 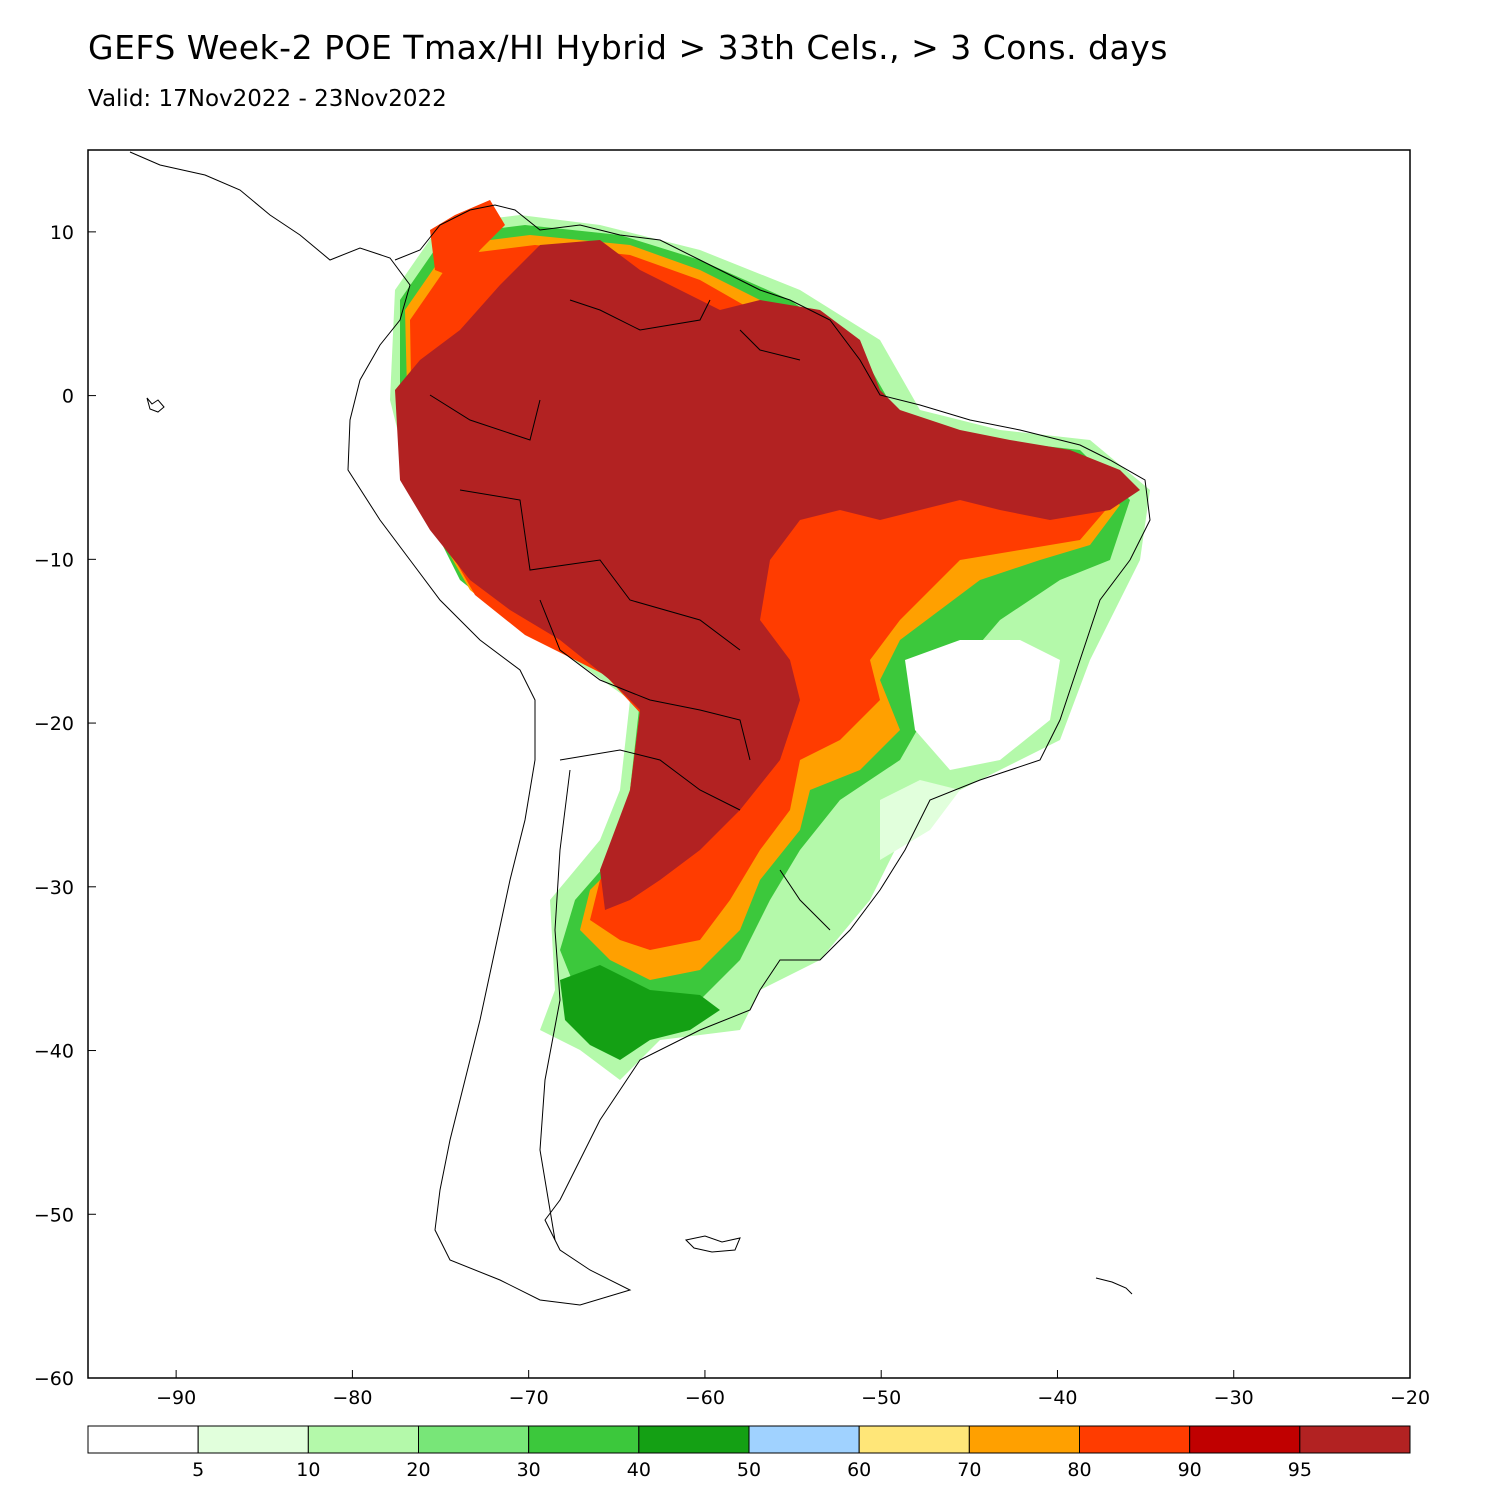 I want to click on legend-label: 20, so click(x=418, y=1470).